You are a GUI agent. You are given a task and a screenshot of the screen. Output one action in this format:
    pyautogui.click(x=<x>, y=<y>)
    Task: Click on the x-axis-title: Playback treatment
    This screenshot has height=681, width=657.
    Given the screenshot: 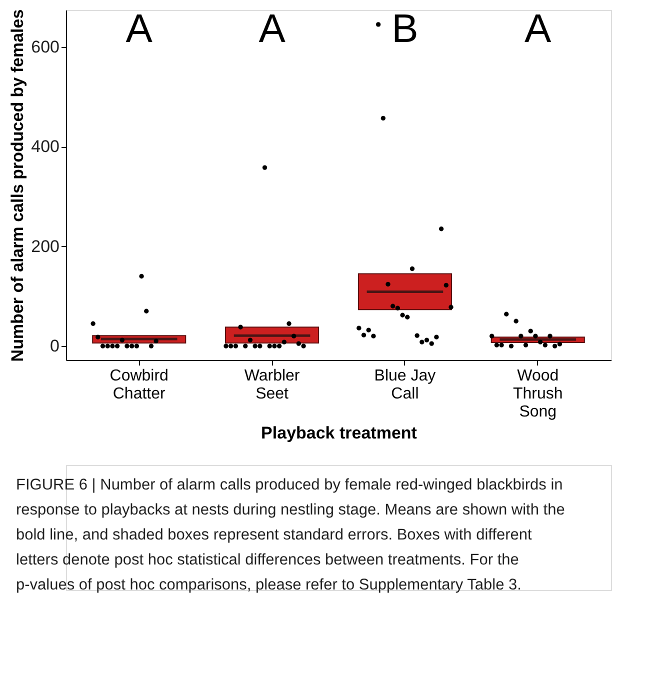 What is the action you would take?
    pyautogui.click(x=339, y=433)
    